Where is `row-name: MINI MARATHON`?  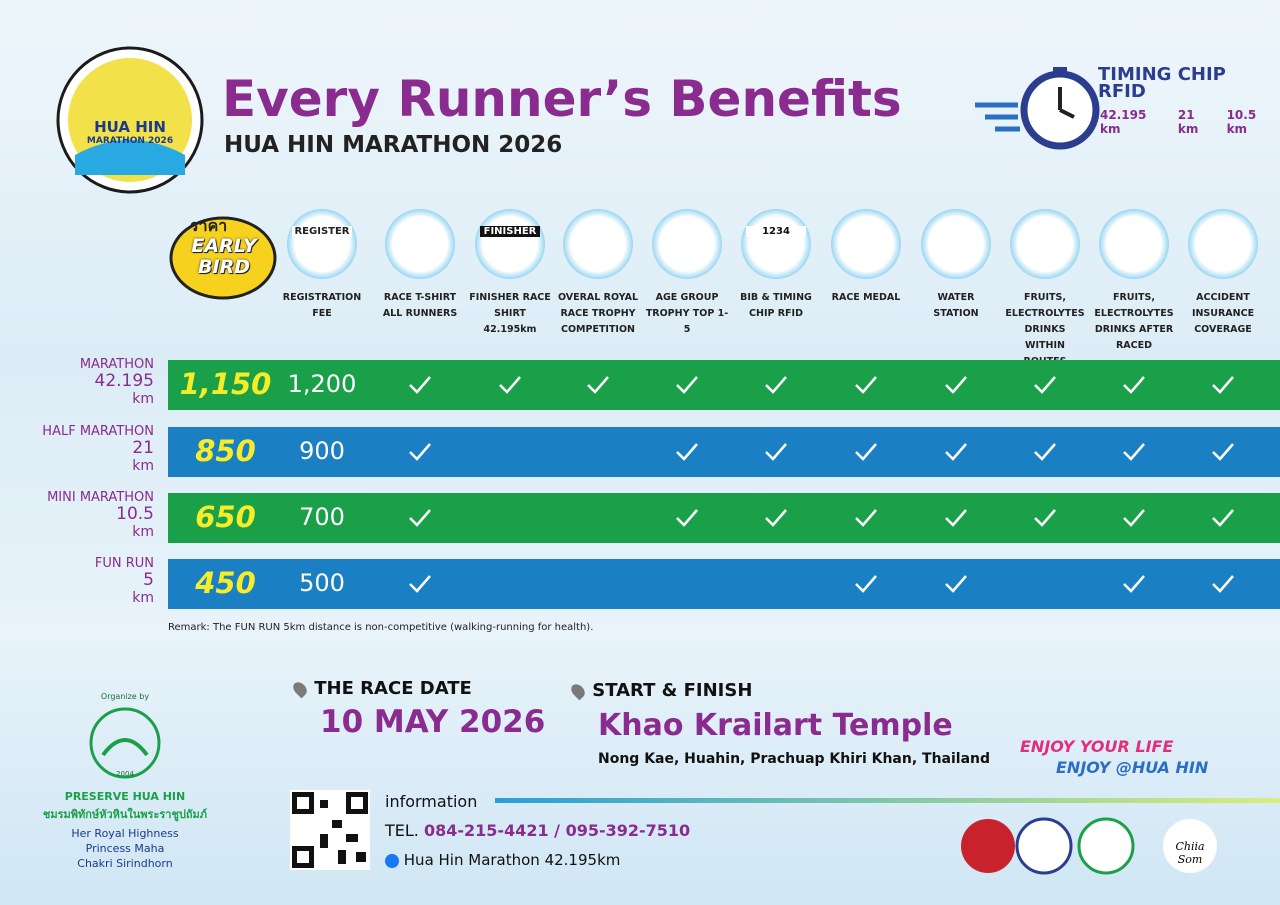
row-name: MINI MARATHON is located at coordinates (100, 497).